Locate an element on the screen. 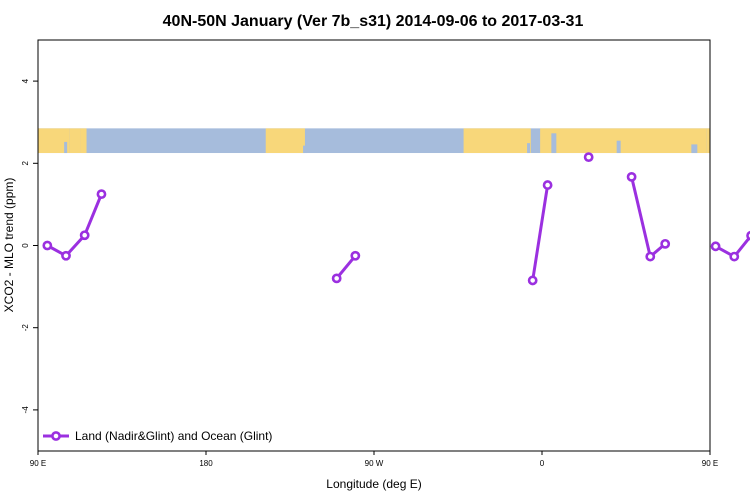 The height and width of the screenshot is (500, 750). y-tick-label: -4 is located at coordinates (25, 410).